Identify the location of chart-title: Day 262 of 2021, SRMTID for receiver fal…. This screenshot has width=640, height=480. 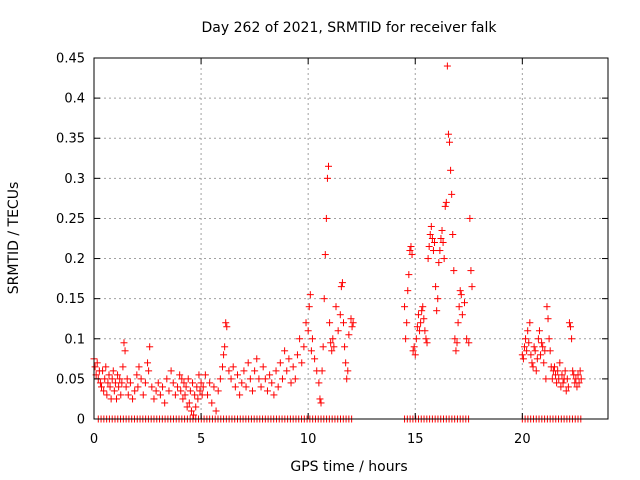
(350, 28).